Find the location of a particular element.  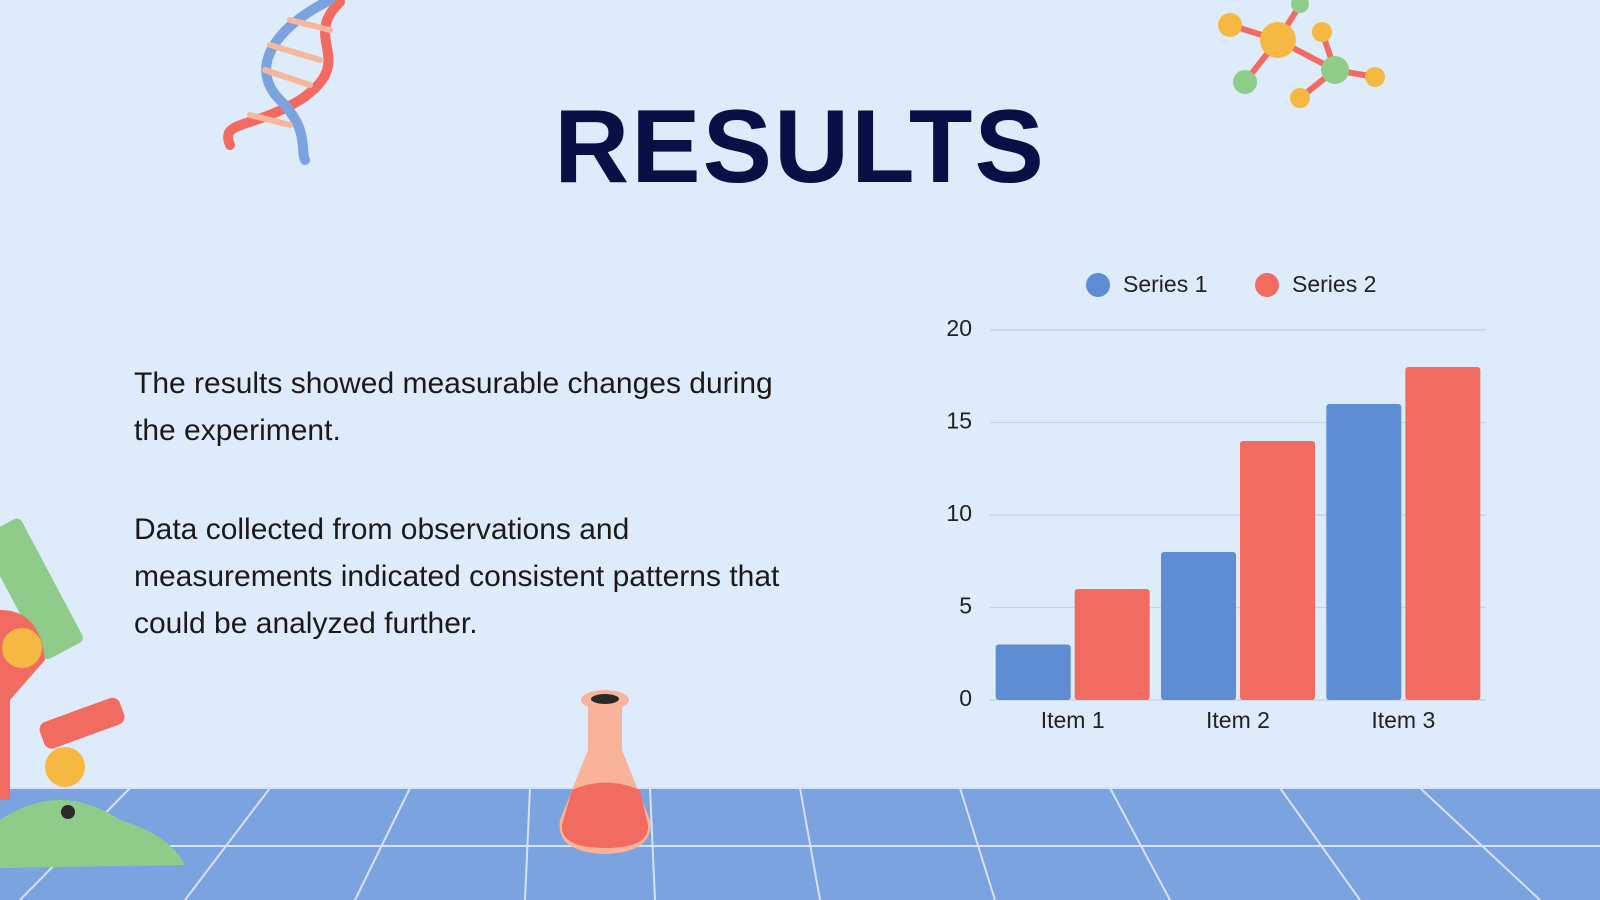

floor is located at coordinates (800, 844).